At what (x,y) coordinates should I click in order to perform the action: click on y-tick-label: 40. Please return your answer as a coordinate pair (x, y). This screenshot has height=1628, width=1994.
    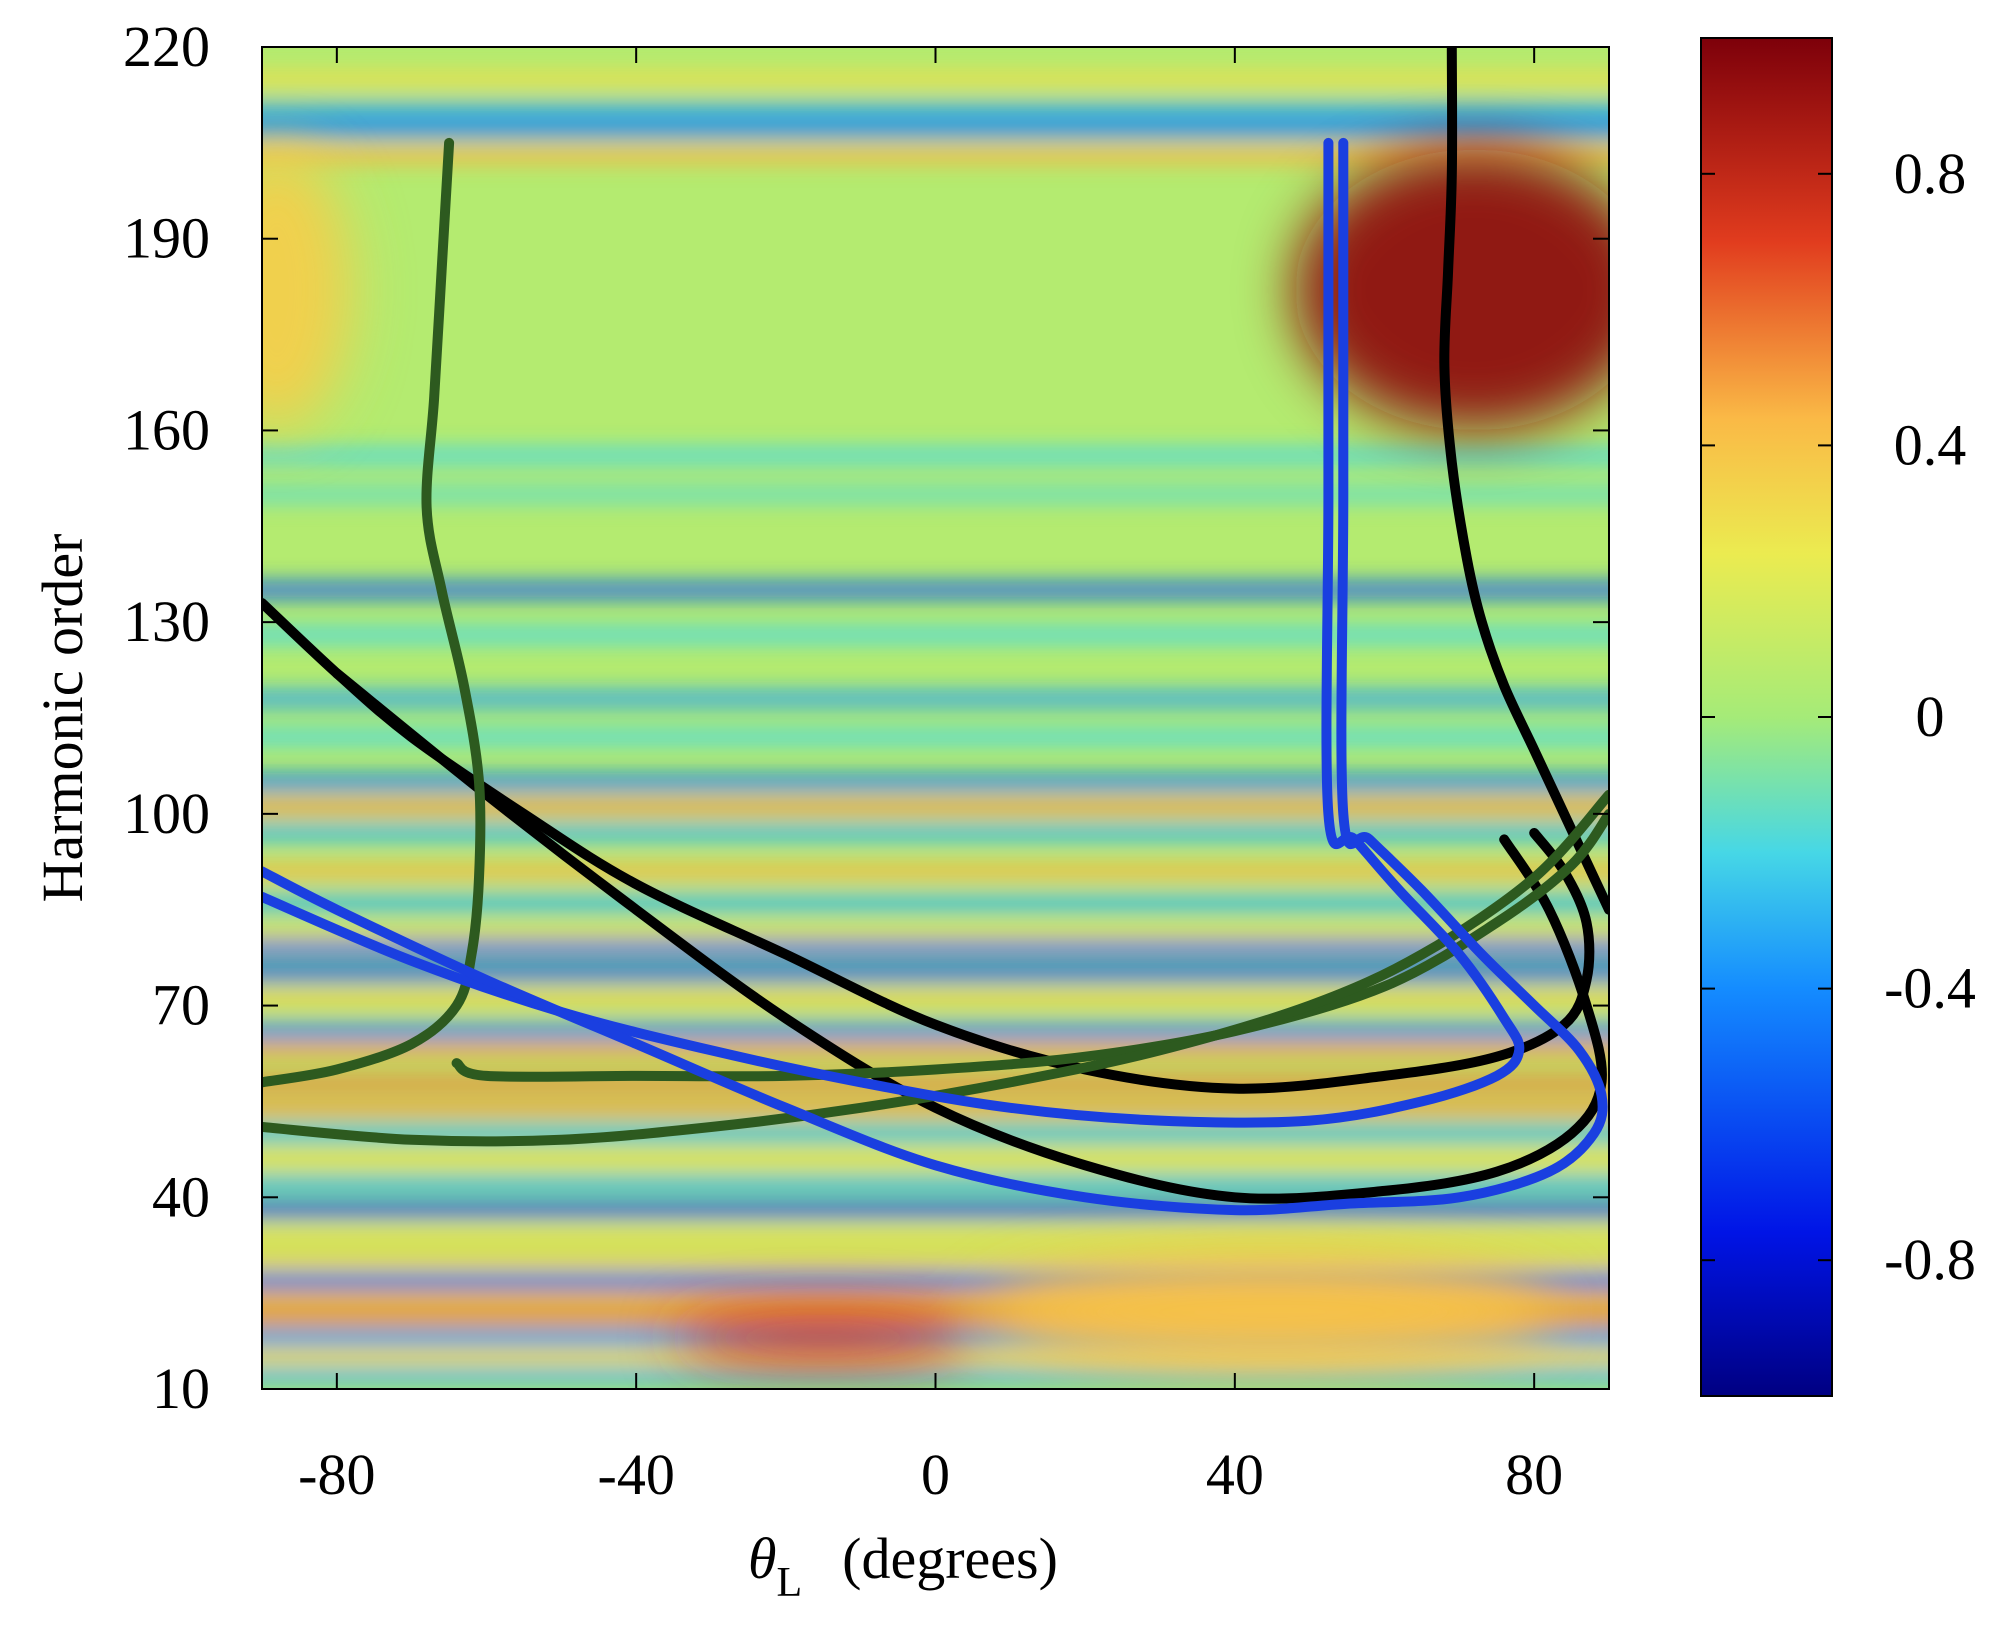
    Looking at the image, I should click on (181, 1196).